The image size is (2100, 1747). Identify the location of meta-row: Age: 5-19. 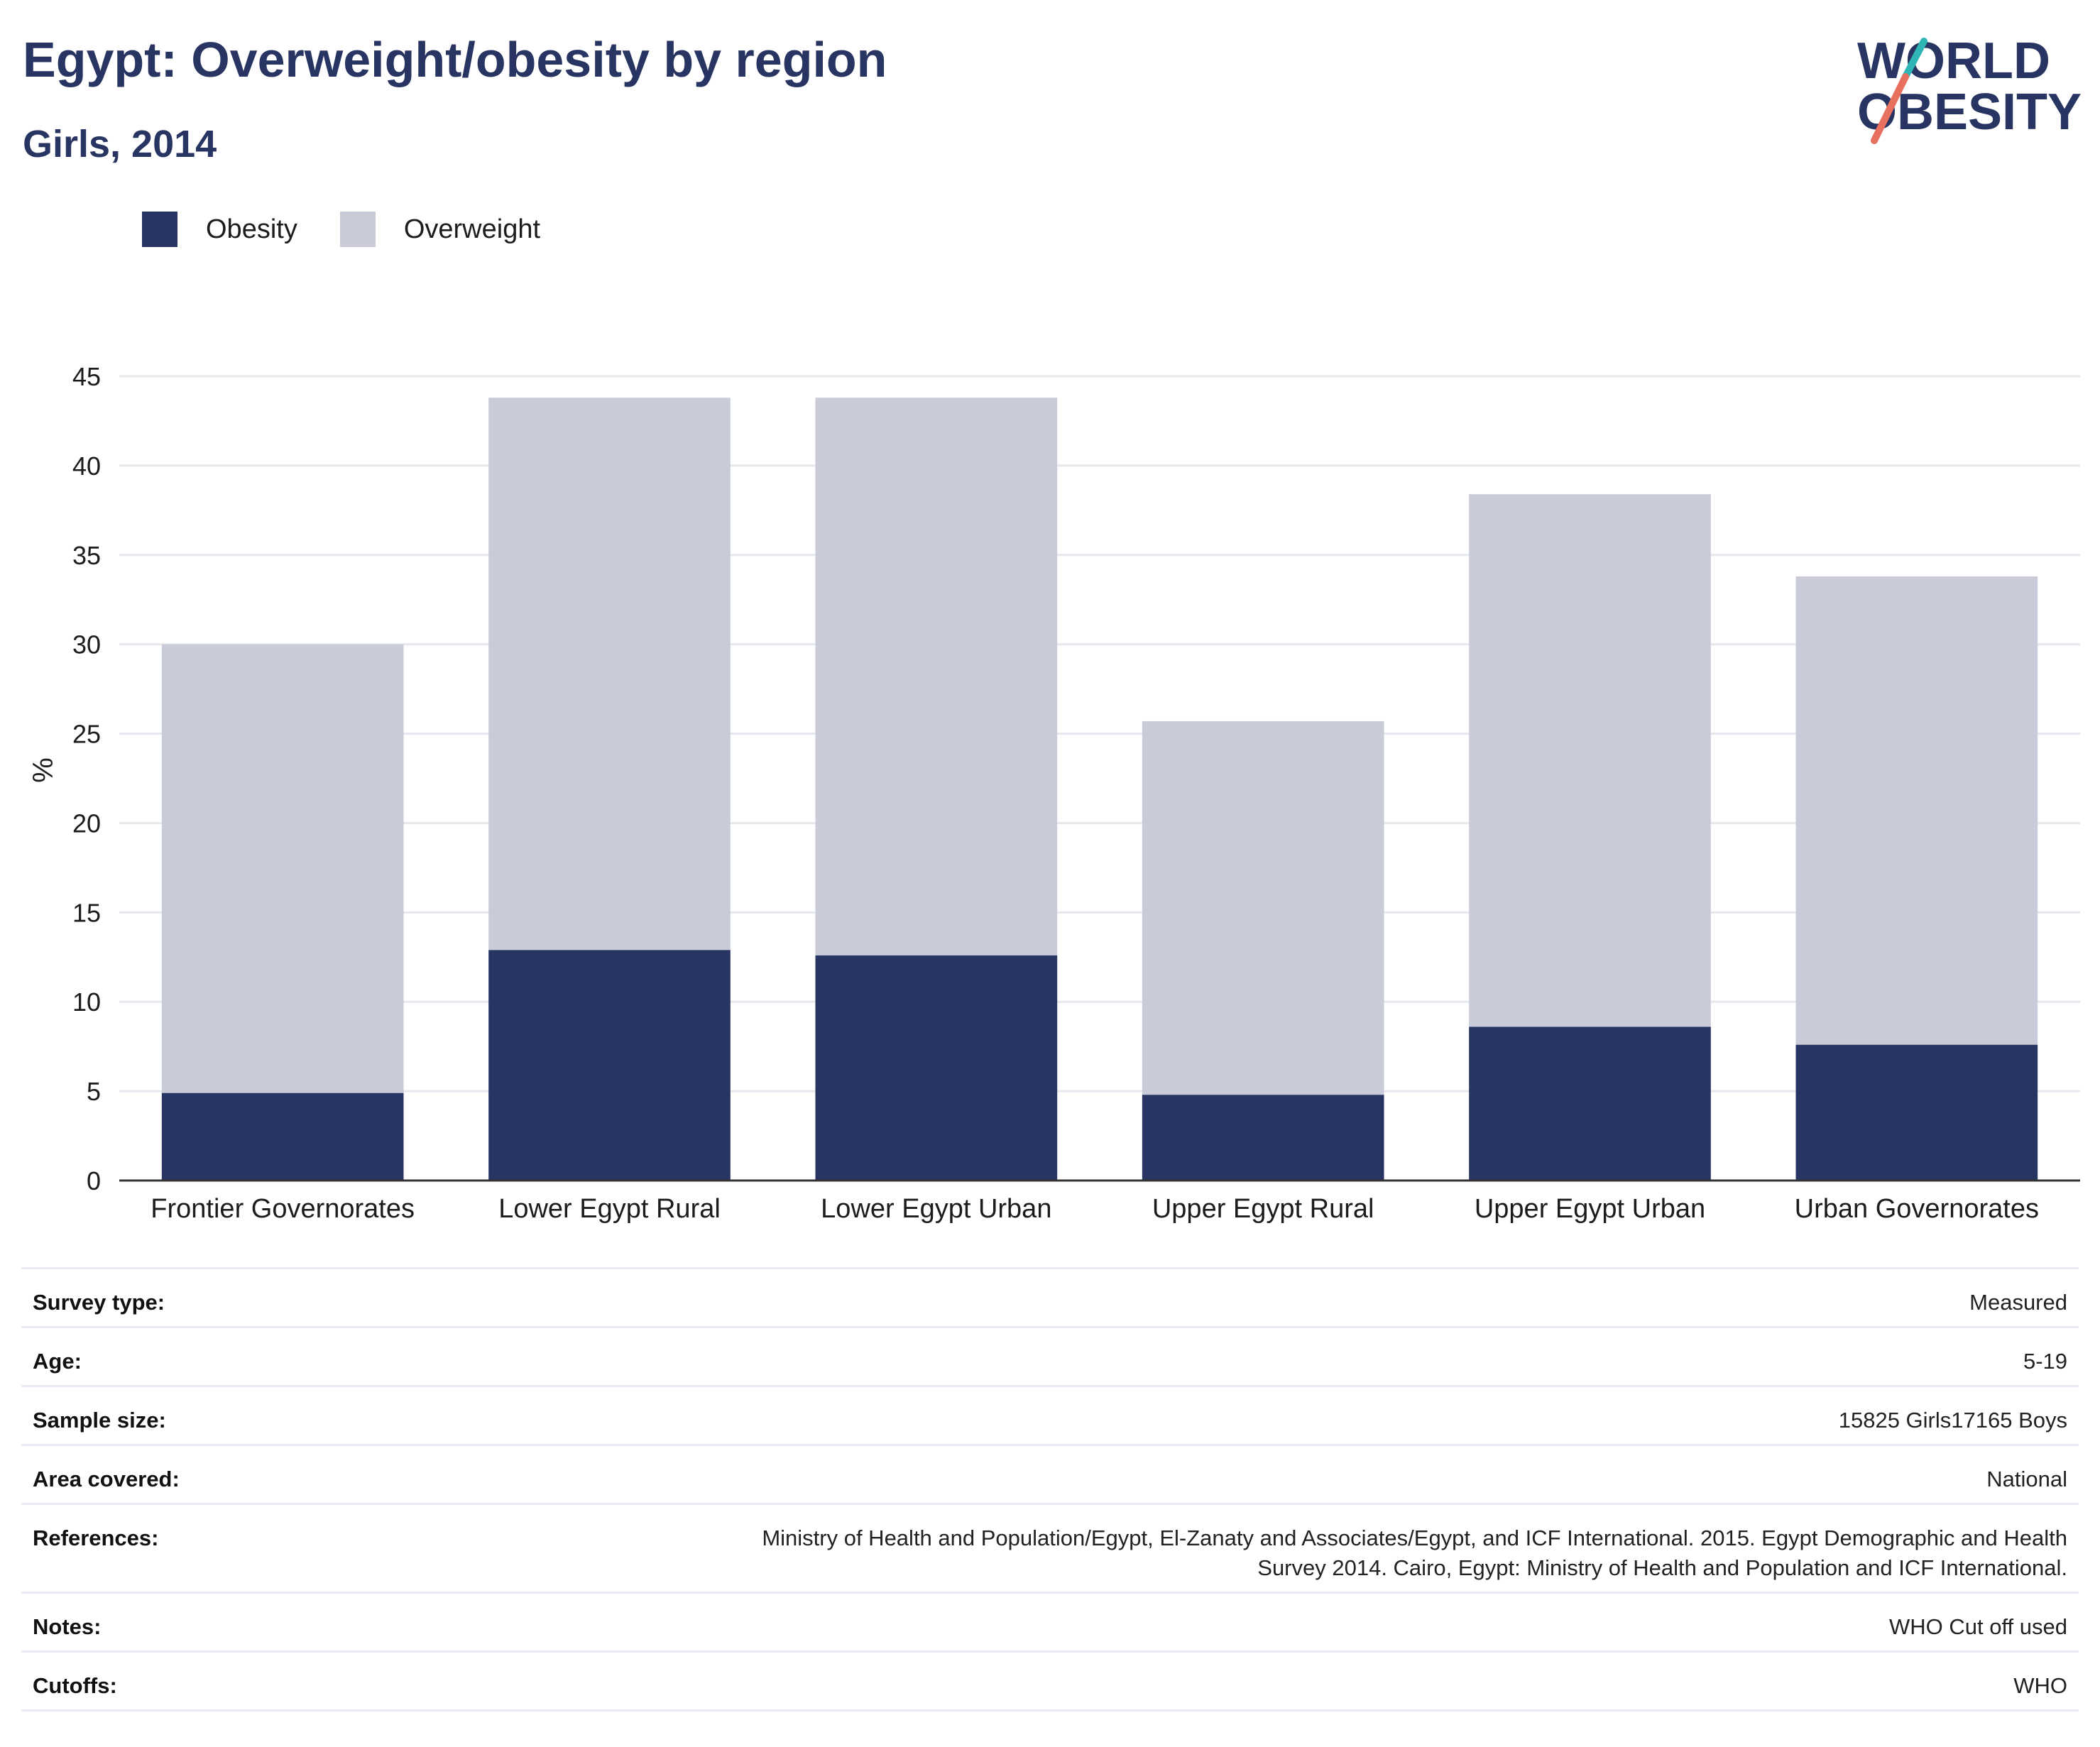
(1050, 1355).